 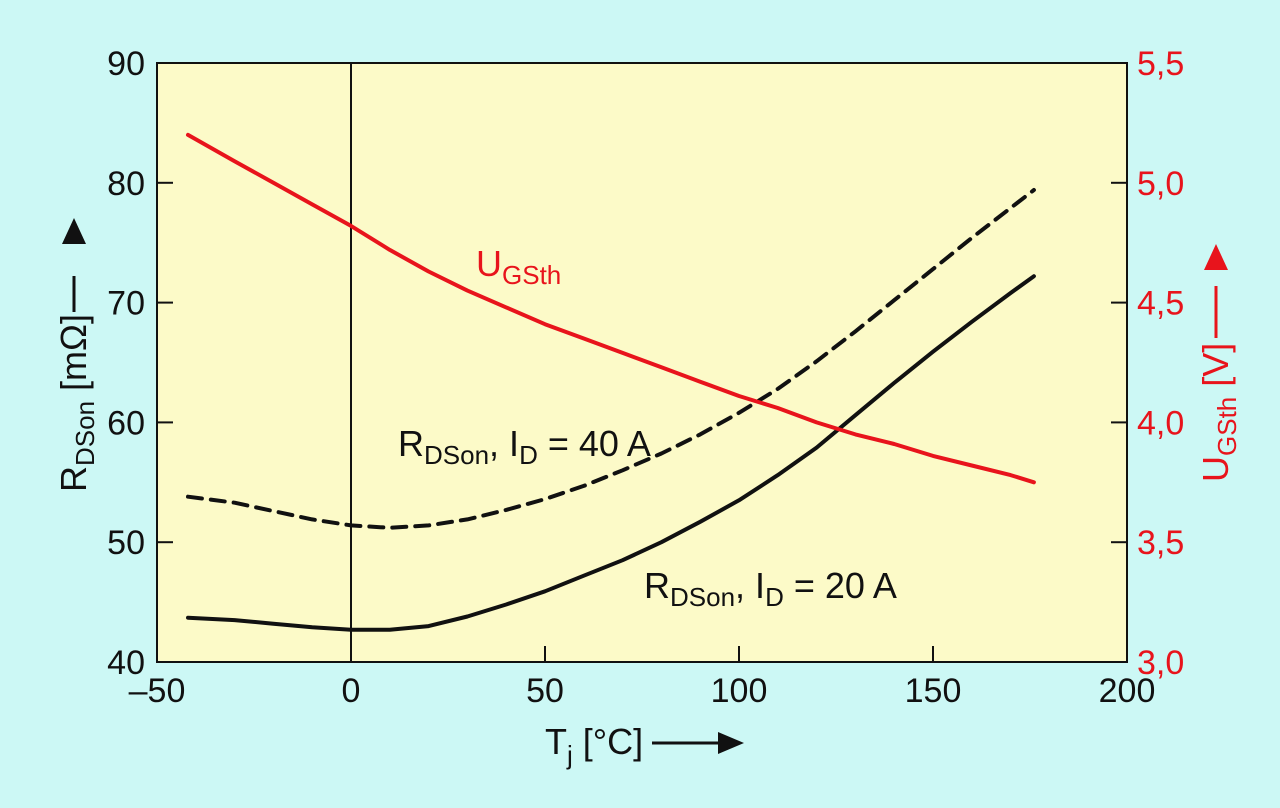 I want to click on x-tick-label-2: 50, so click(x=545, y=691).